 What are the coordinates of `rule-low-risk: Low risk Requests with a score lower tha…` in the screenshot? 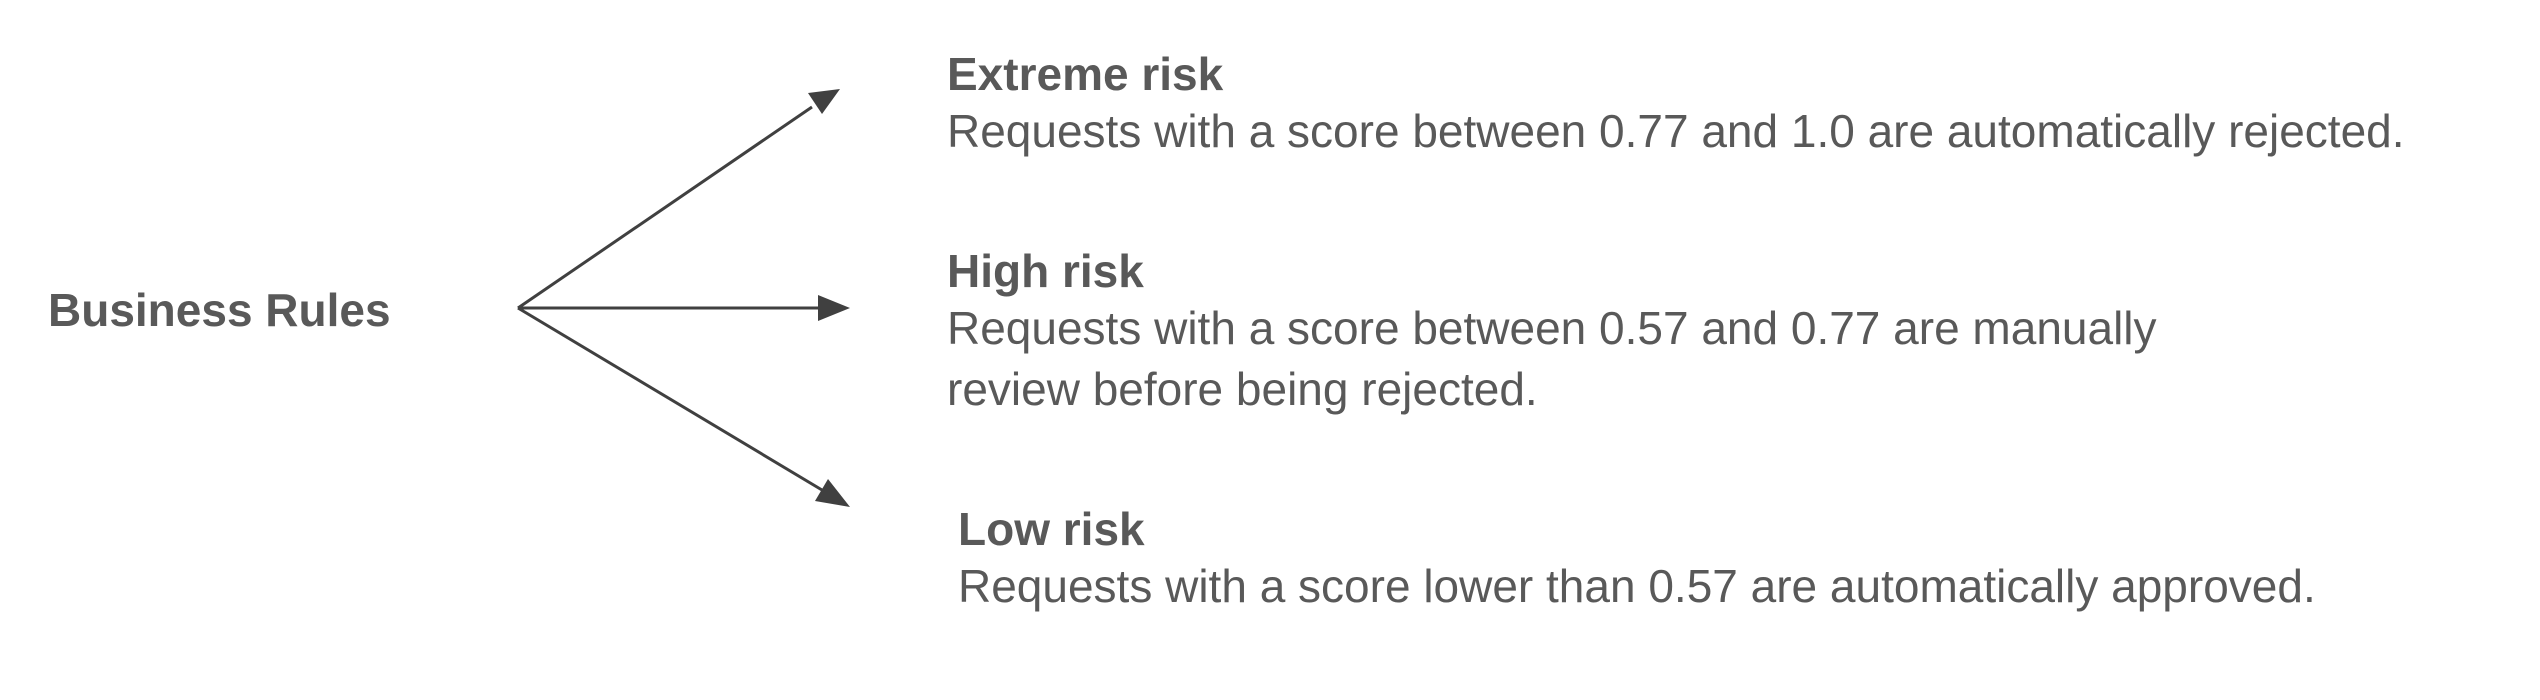 It's located at (1637, 559).